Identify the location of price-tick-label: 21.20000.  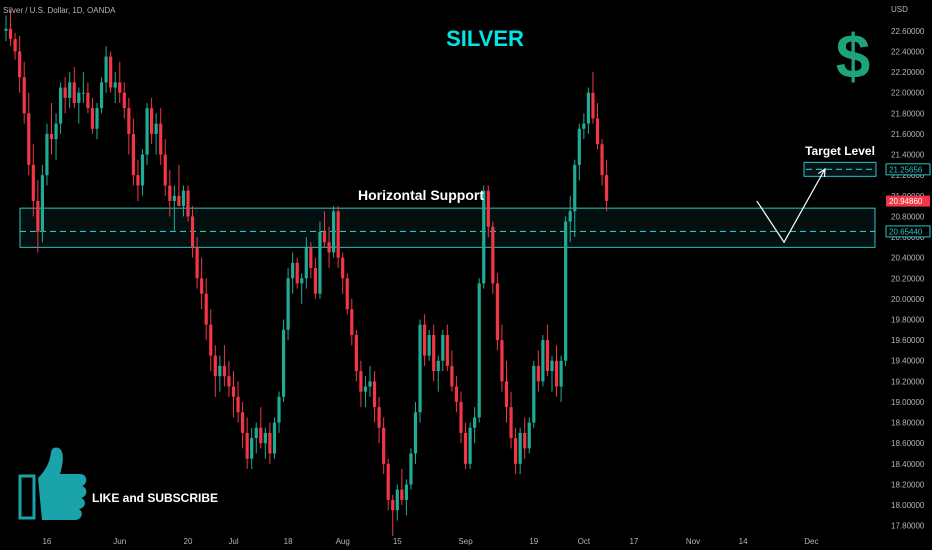
(908, 175).